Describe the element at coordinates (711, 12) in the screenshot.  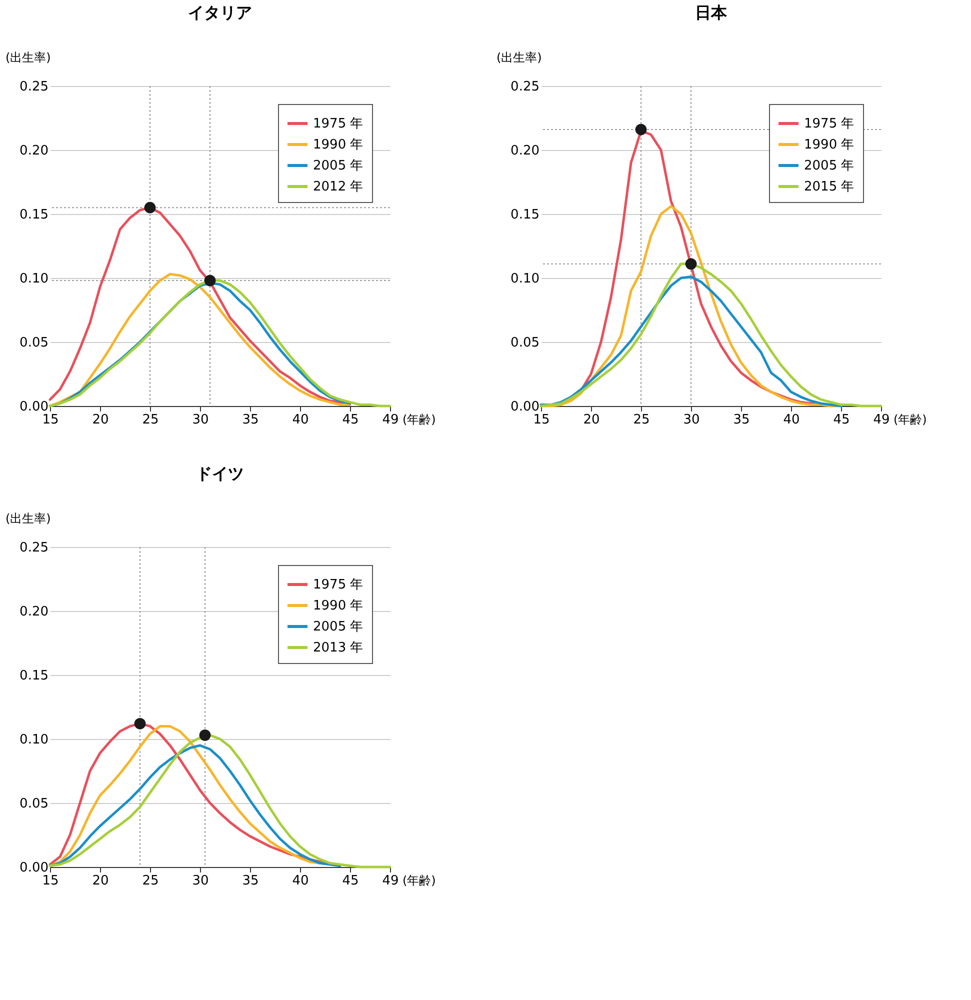
I see `chart-title: 日本` at that location.